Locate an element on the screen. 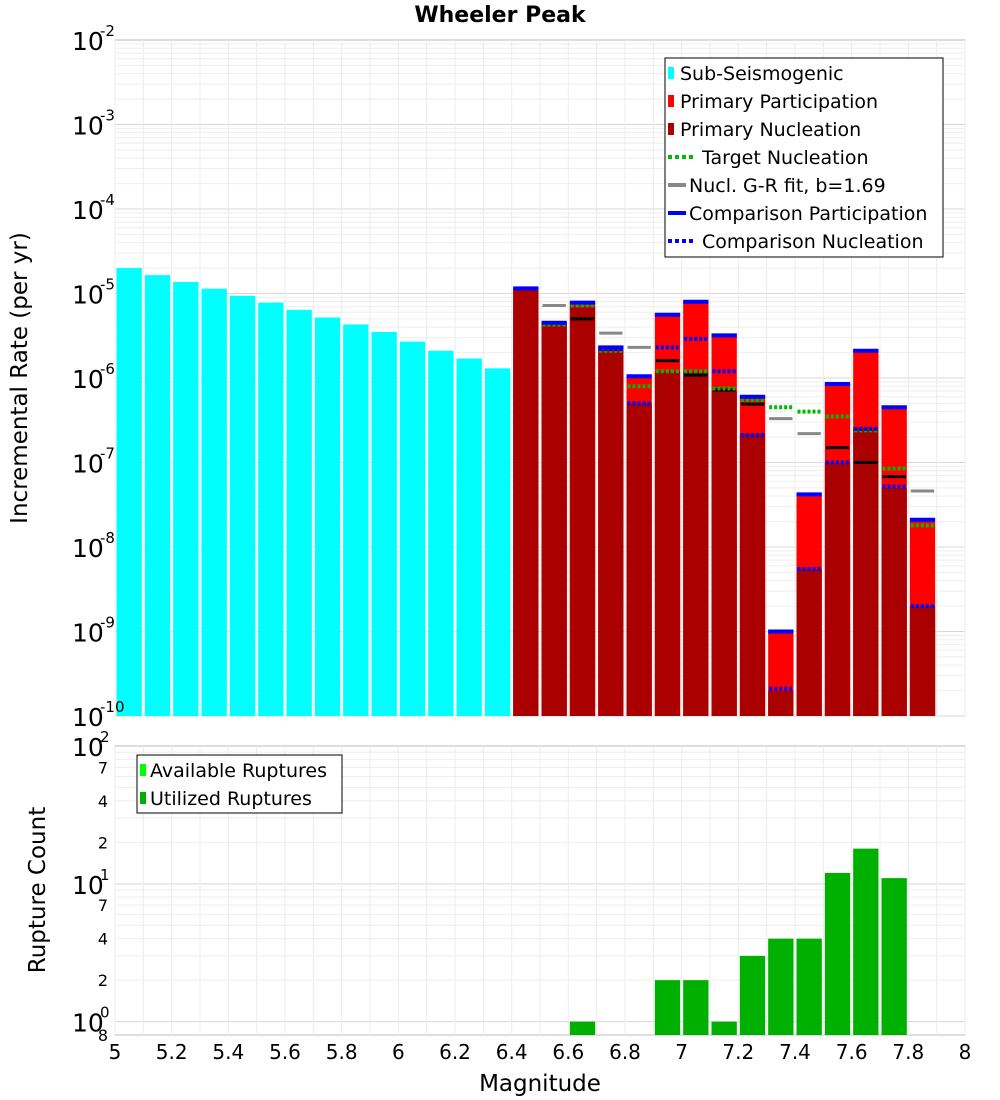 The height and width of the screenshot is (1100, 1000). bottom-y-tick-exponent: 2 is located at coordinates (105, 737).